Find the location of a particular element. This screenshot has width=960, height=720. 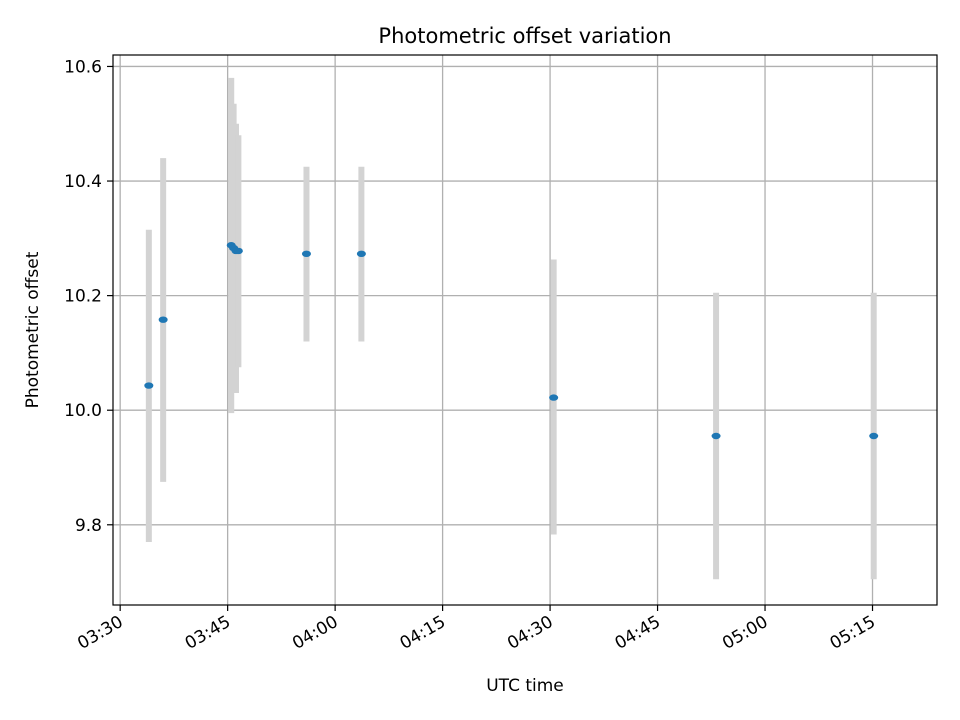

x-tick-label: 04:30 is located at coordinates (530, 633).